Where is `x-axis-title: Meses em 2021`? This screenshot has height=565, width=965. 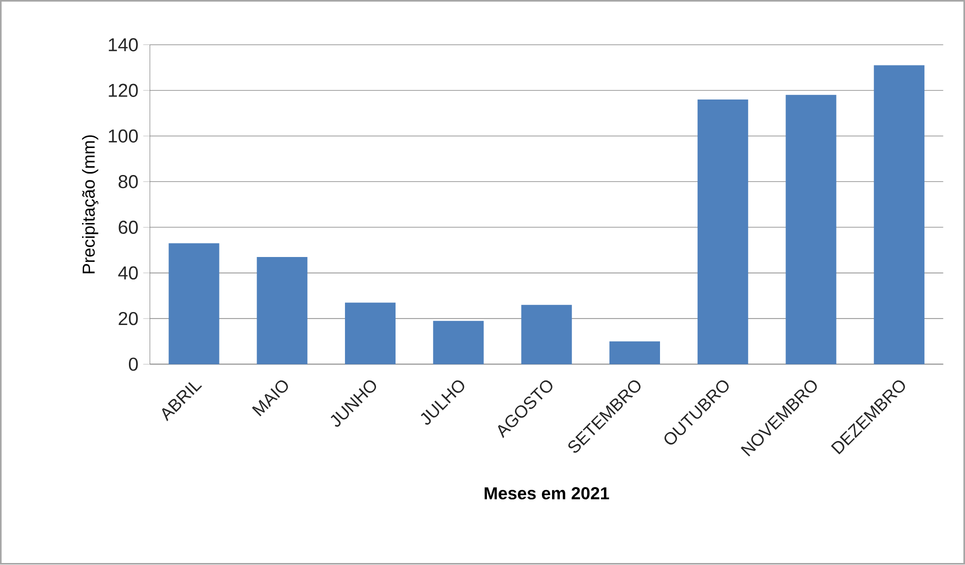 x-axis-title: Meses em 2021 is located at coordinates (547, 493).